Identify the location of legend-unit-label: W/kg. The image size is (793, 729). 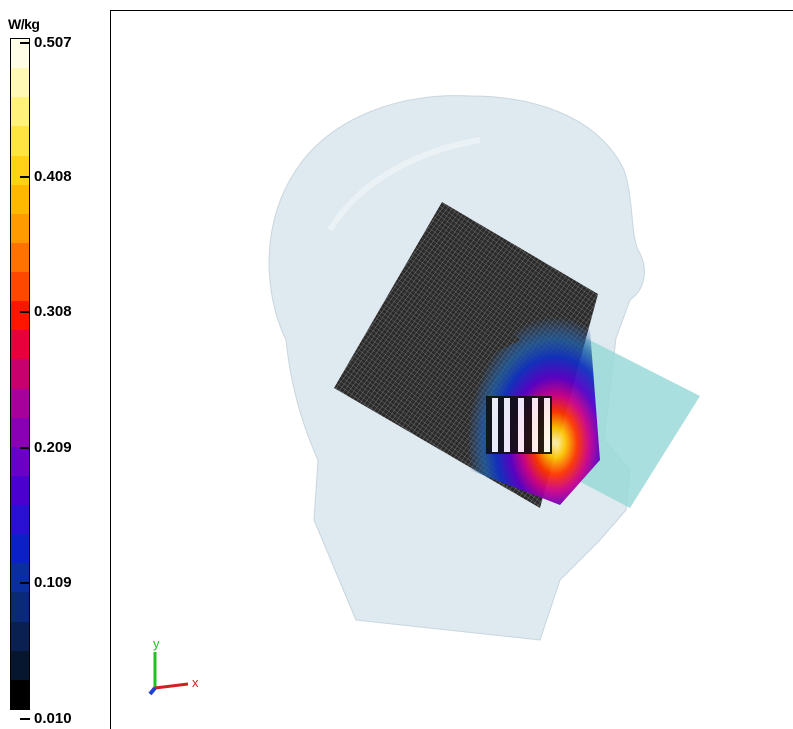
(24, 24).